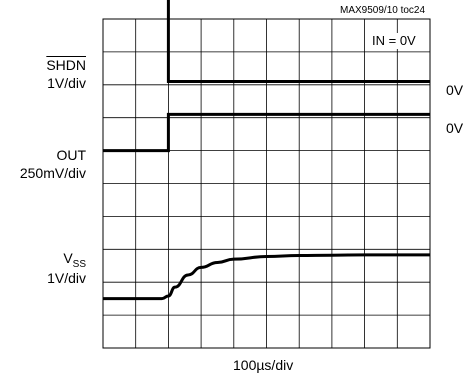 Image resolution: width=476 pixels, height=379 pixels. What do you see at coordinates (455, 128) in the screenshot?
I see `zero-label-out: 0V` at bounding box center [455, 128].